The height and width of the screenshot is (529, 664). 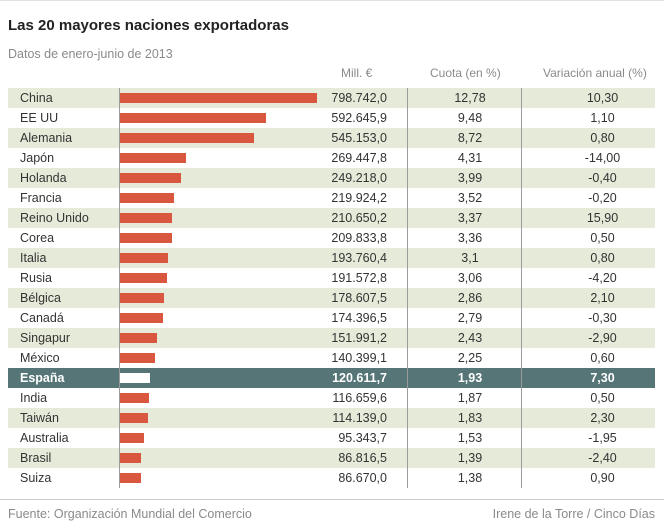 I want to click on share-value: 1,83, so click(x=470, y=418).